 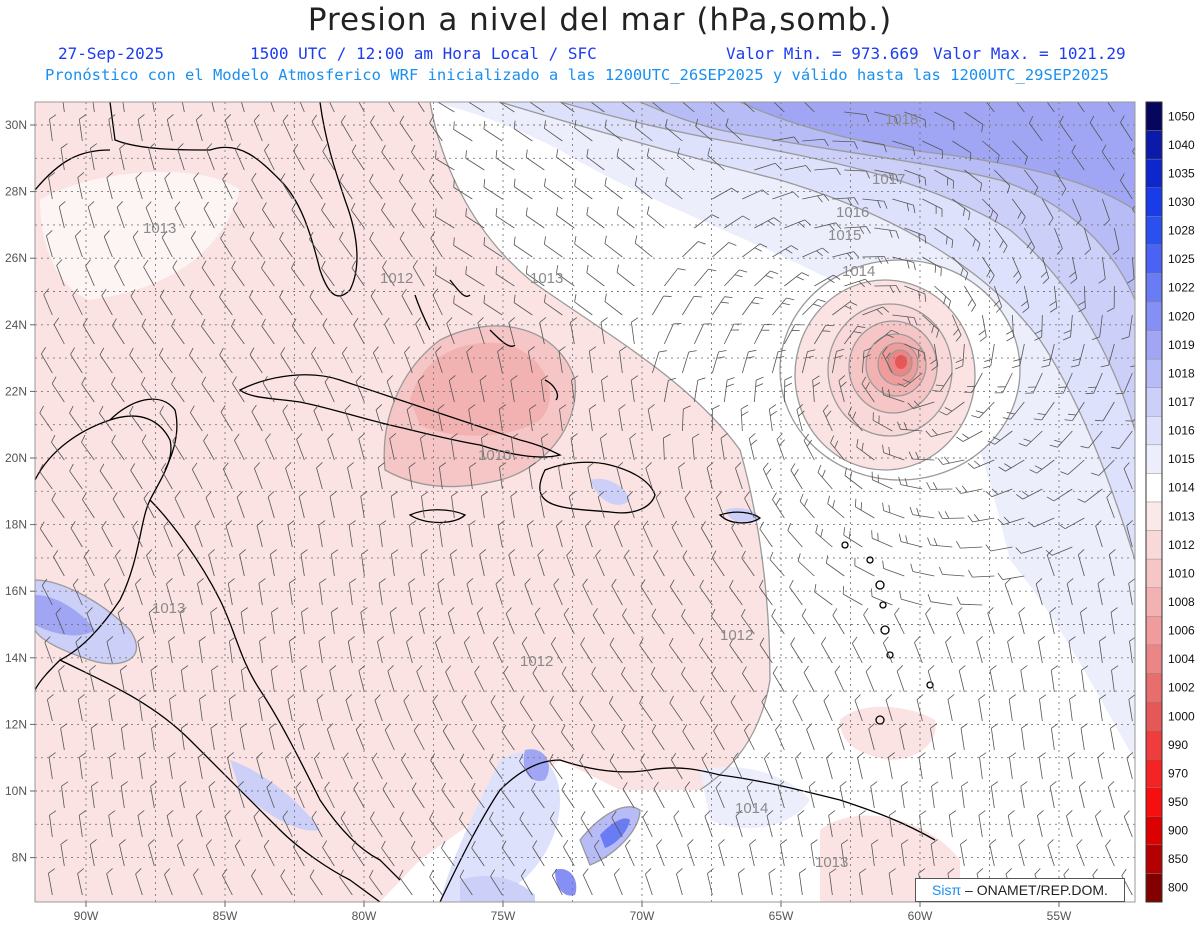 I want to click on isobar-label: 1013, so click(x=546, y=278).